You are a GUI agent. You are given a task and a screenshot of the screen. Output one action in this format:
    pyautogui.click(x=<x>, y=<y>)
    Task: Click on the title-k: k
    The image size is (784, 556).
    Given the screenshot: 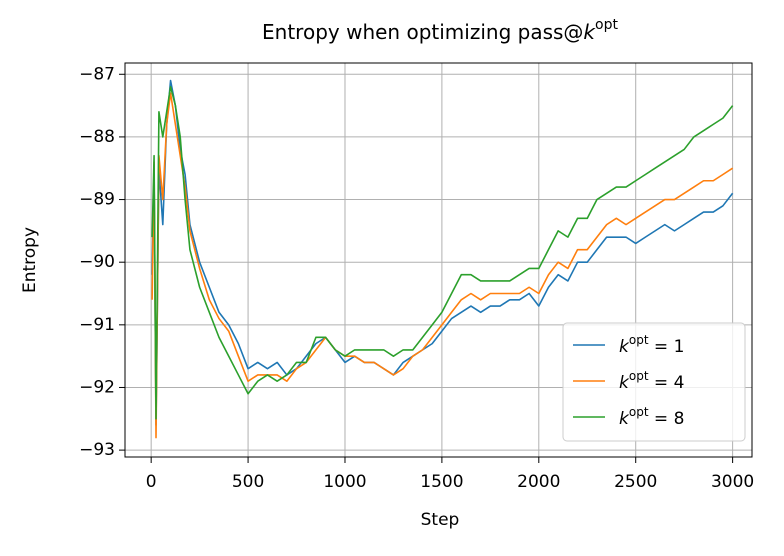 What is the action you would take?
    pyautogui.click(x=589, y=32)
    